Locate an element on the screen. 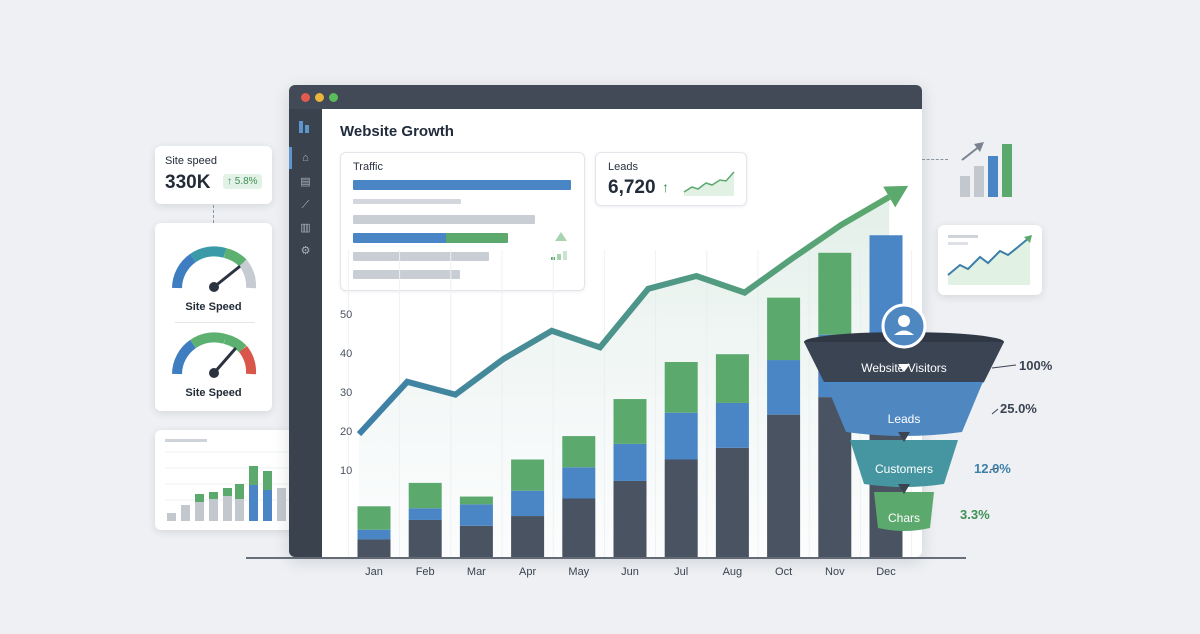 The image size is (1200, 634). trend-card is located at coordinates (990, 260).